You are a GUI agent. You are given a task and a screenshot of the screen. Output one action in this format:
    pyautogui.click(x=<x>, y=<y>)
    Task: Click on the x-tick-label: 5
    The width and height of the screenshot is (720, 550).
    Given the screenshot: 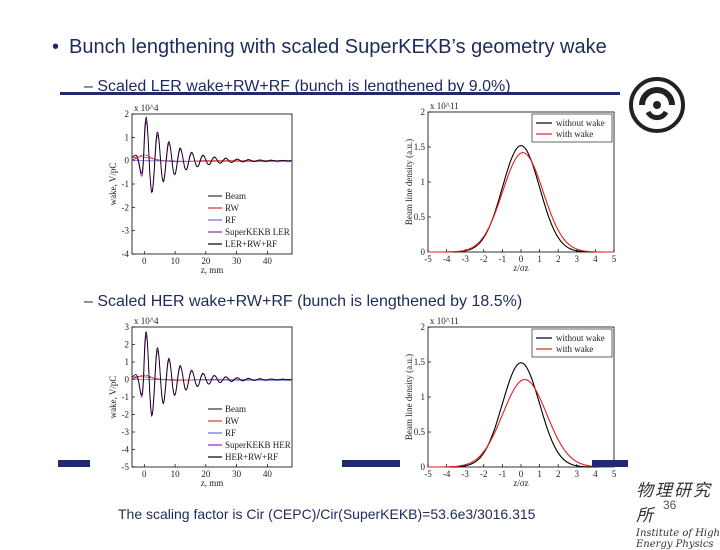 What is the action you would take?
    pyautogui.click(x=614, y=474)
    